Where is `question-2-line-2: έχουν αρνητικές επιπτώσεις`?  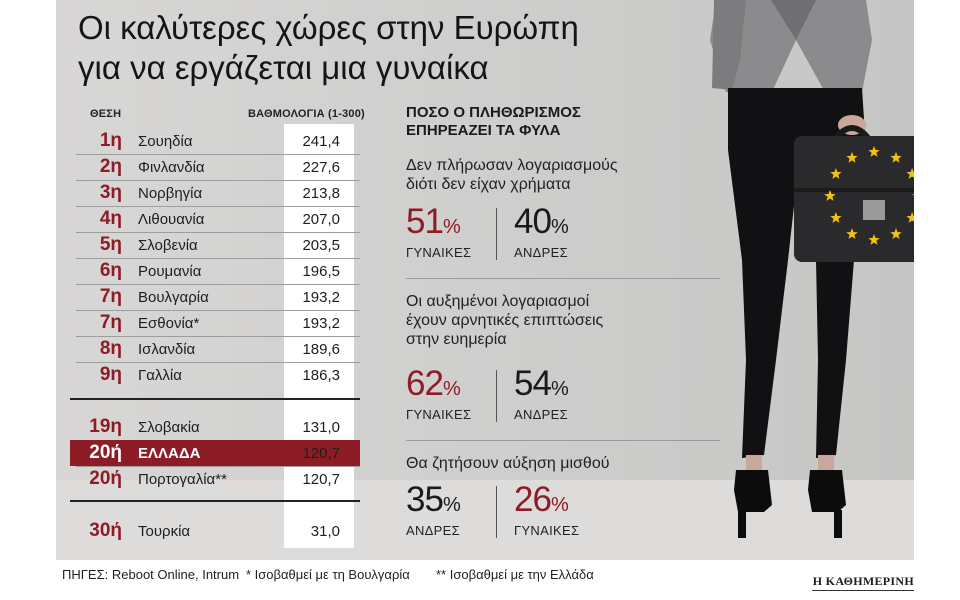
question-2-line-2: έχουν αρνητικές επιπτώσεις is located at coordinates (505, 320).